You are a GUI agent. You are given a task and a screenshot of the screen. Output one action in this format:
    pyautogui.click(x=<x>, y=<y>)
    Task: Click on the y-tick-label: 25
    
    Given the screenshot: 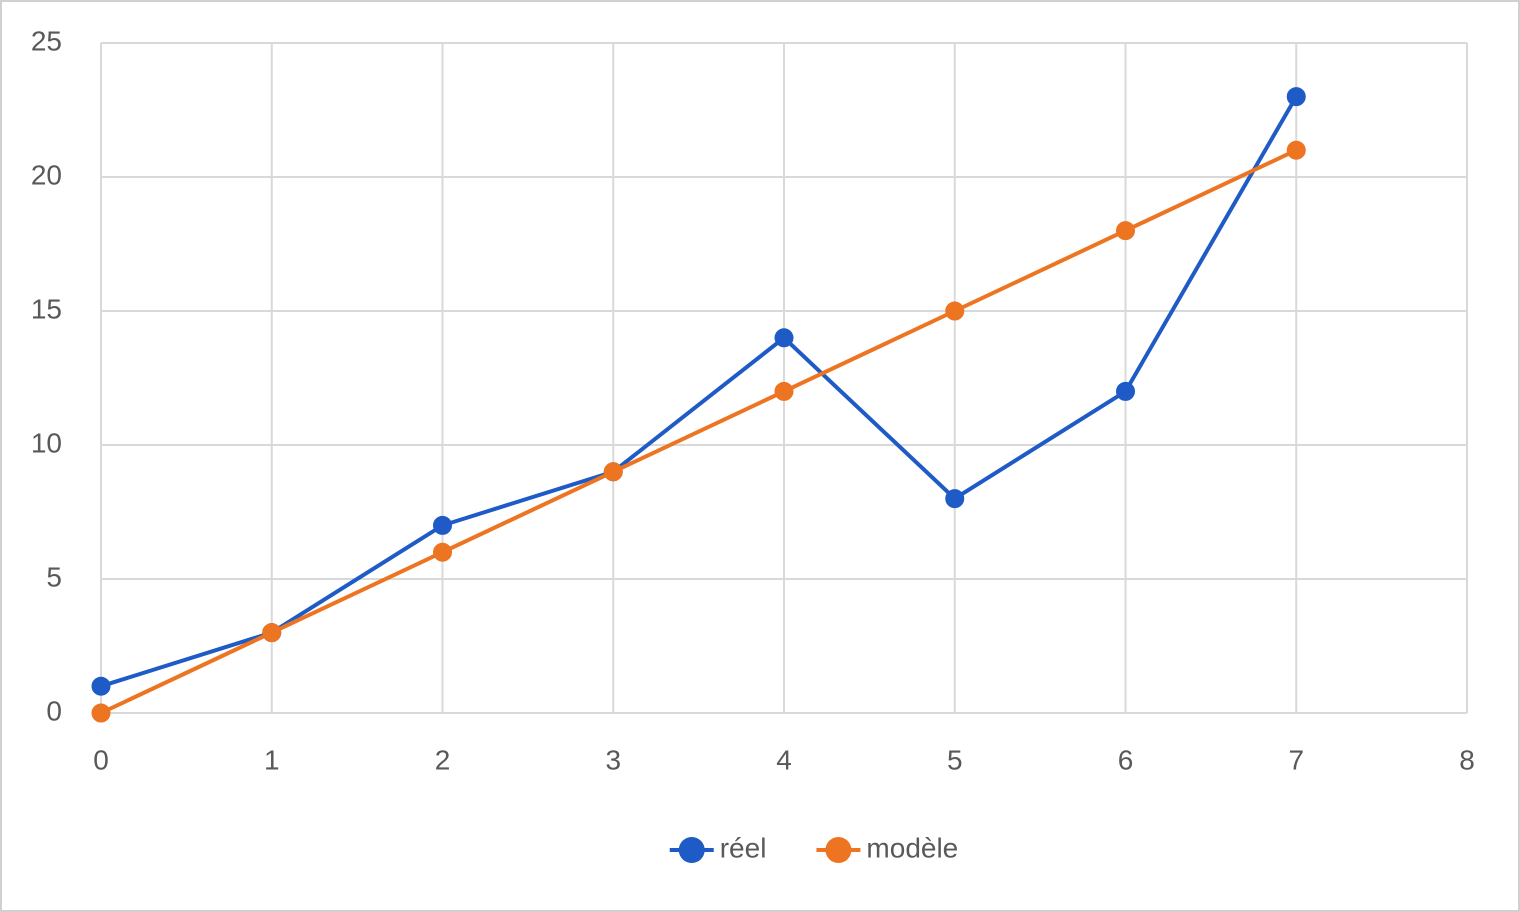 What is the action you would take?
    pyautogui.click(x=46, y=40)
    